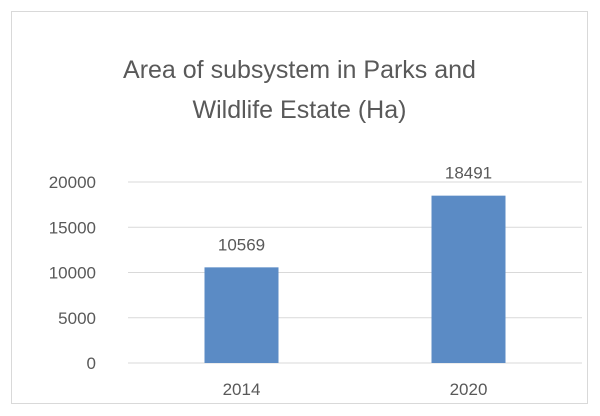 The image size is (600, 416). I want to click on y-tick-label: 15000, so click(72, 227).